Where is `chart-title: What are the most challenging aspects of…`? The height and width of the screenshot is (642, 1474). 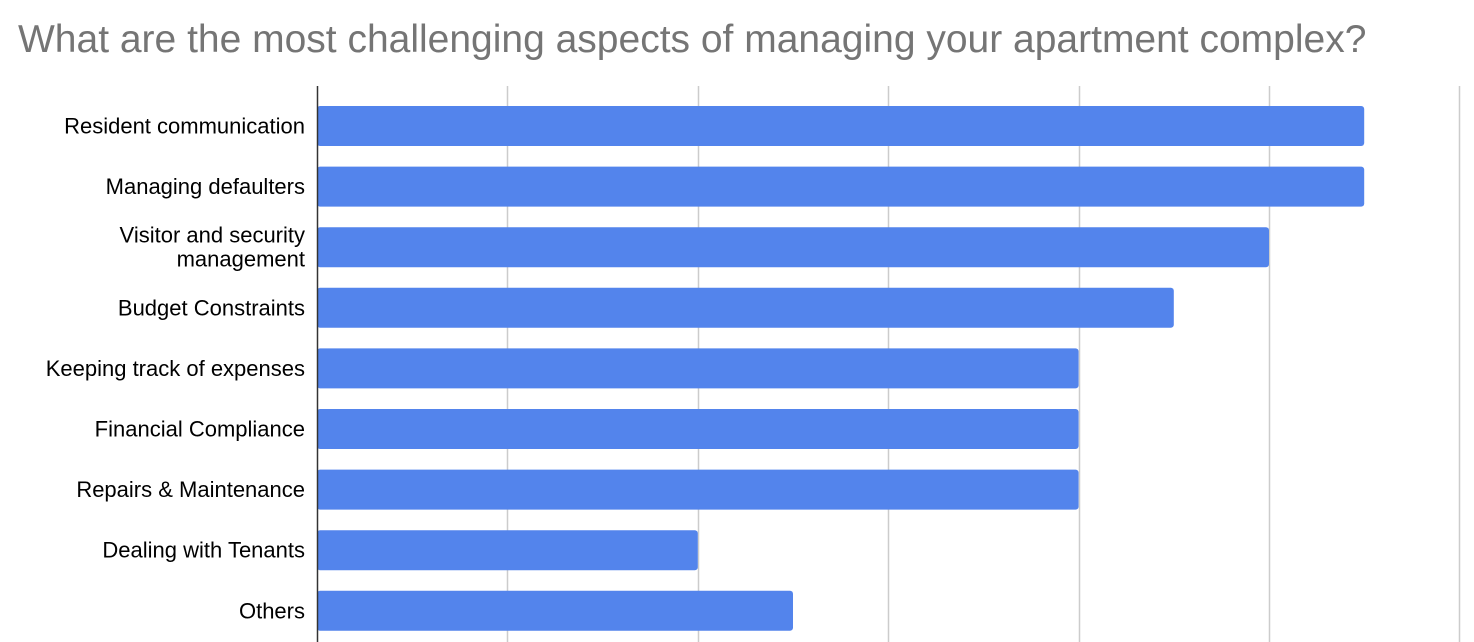 chart-title: What are the most challenging aspects of… is located at coordinates (692, 39).